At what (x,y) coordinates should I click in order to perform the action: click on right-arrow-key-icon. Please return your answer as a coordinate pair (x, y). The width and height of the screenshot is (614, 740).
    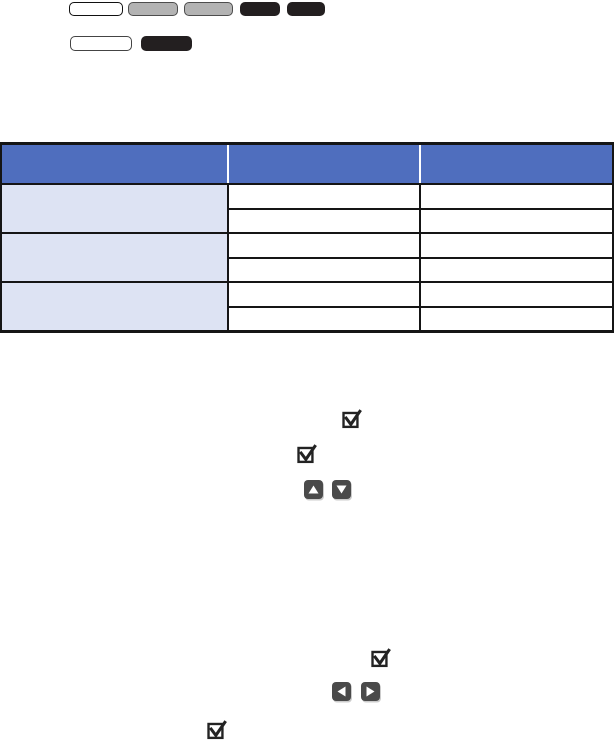
    Looking at the image, I should click on (370, 691).